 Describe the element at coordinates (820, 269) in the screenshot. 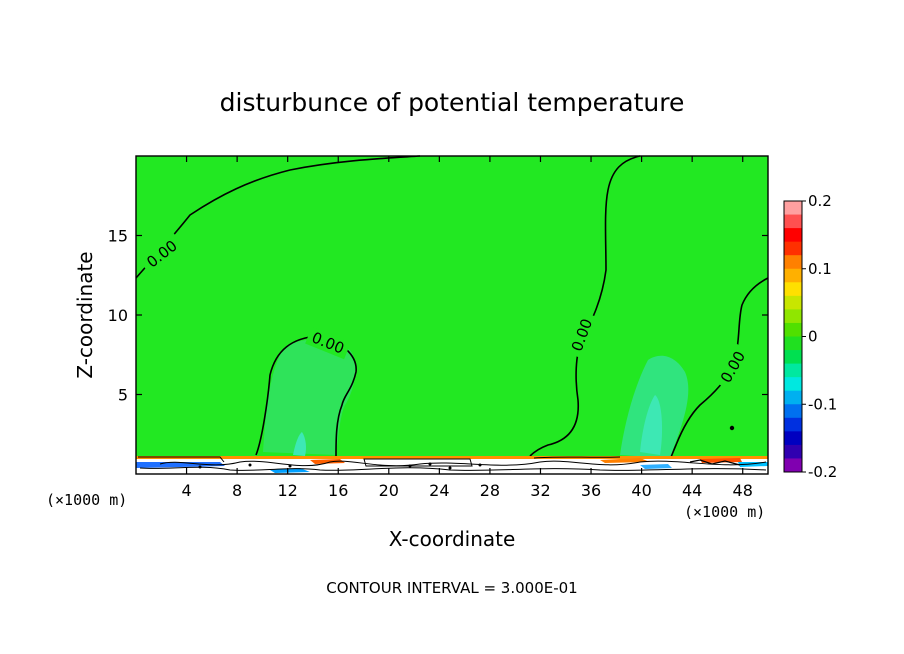

I see `colorbar-tick-label: 0.1` at that location.